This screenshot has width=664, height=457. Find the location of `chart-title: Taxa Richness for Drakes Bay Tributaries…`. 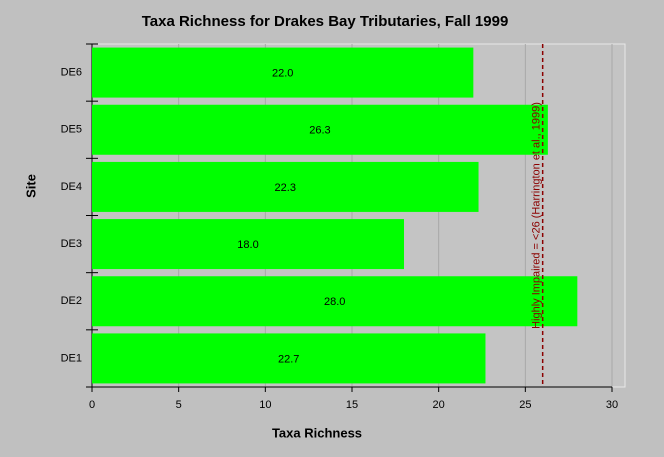

chart-title: Taxa Richness for Drakes Bay Tributaries… is located at coordinates (325, 21).